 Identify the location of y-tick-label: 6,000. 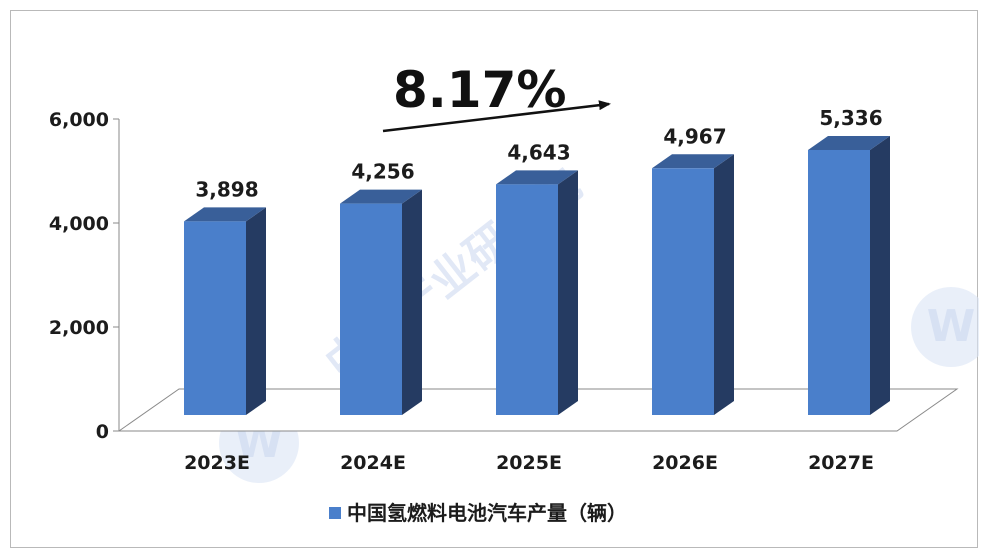
(79, 120).